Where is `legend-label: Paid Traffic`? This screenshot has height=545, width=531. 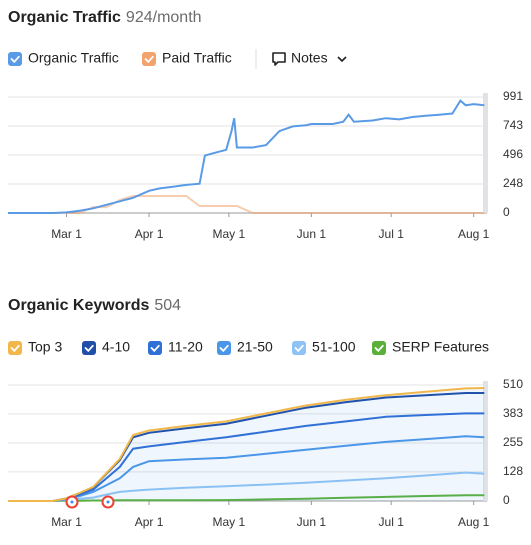 legend-label: Paid Traffic is located at coordinates (197, 58).